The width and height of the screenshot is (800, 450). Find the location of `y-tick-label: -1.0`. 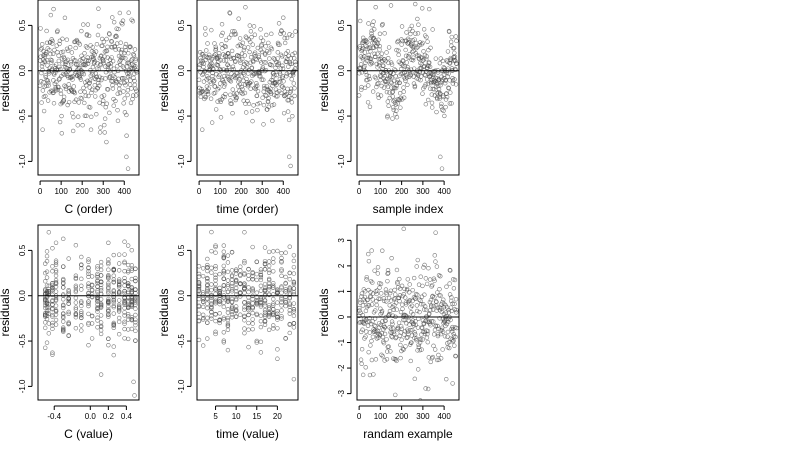

y-tick-label: -1.0 is located at coordinates (181, 386).